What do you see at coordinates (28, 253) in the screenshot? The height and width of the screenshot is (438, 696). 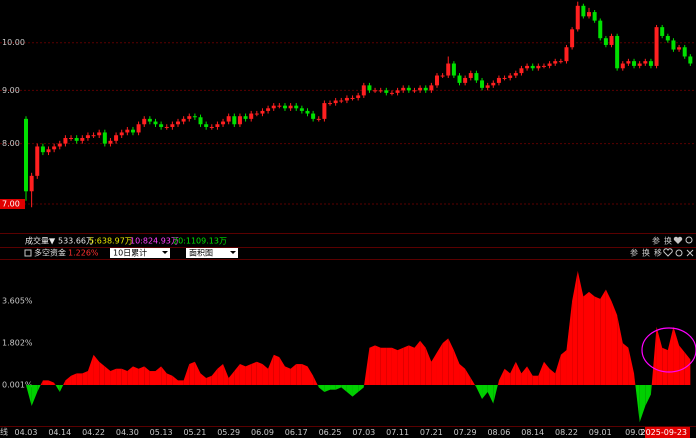 I see `panel-icon` at bounding box center [28, 253].